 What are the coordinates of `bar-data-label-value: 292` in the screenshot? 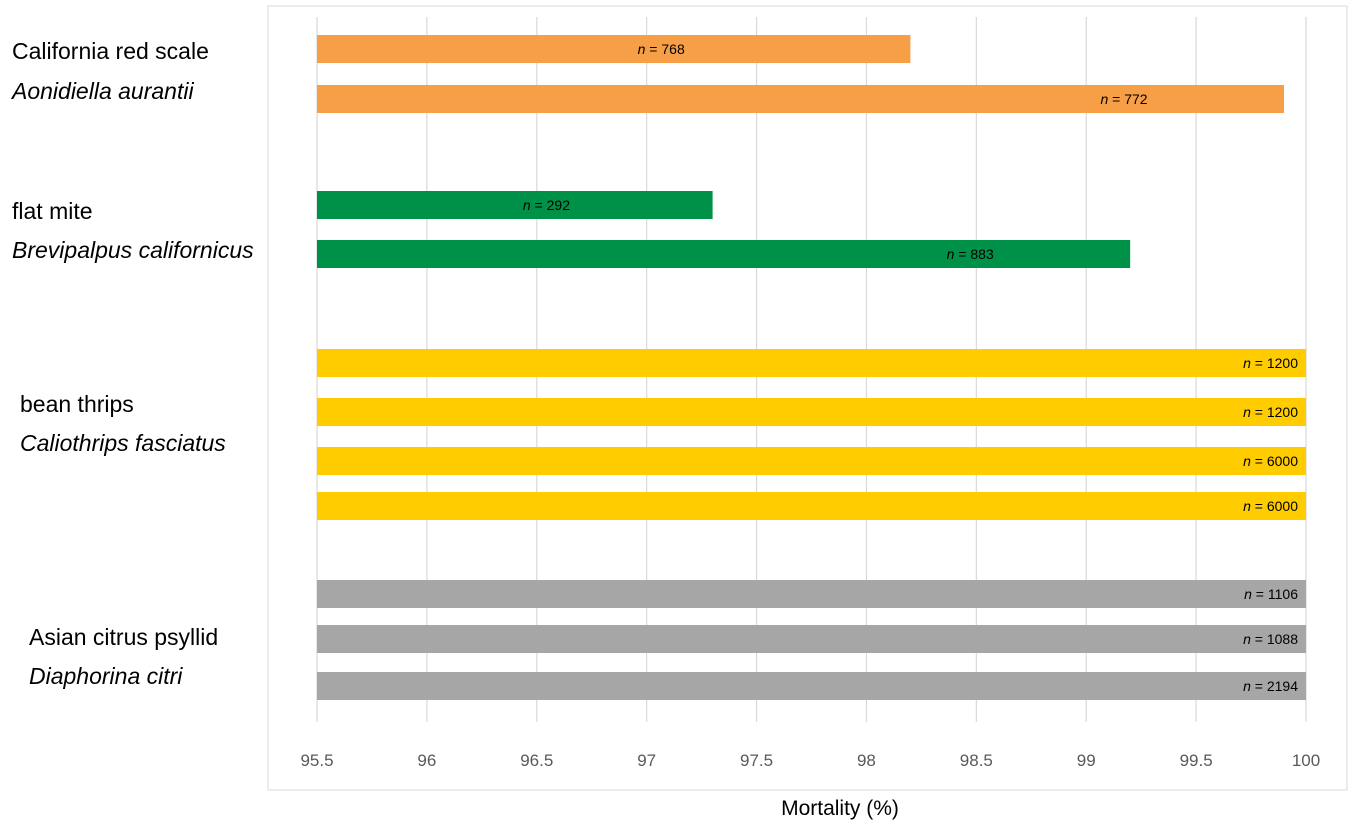 It's located at (559, 205).